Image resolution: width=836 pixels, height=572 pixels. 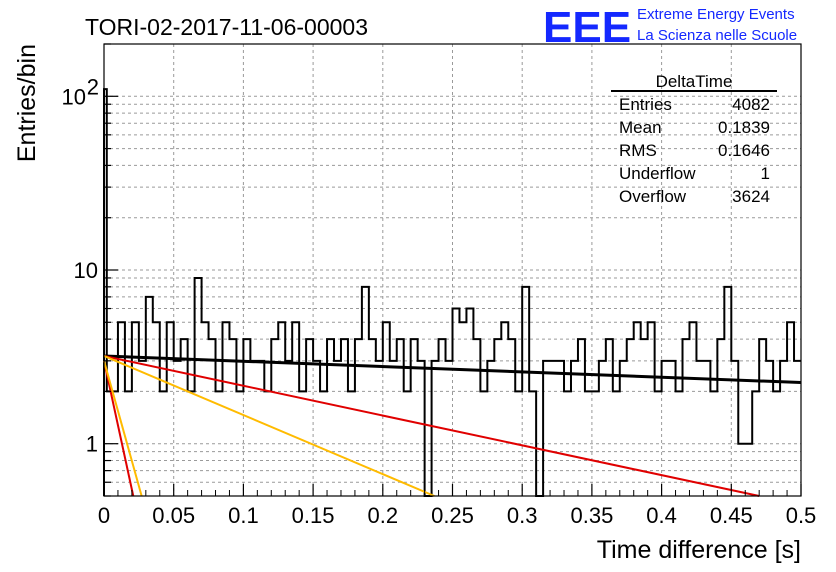 I want to click on x-axis-title: Time difference [s], so click(x=699, y=550).